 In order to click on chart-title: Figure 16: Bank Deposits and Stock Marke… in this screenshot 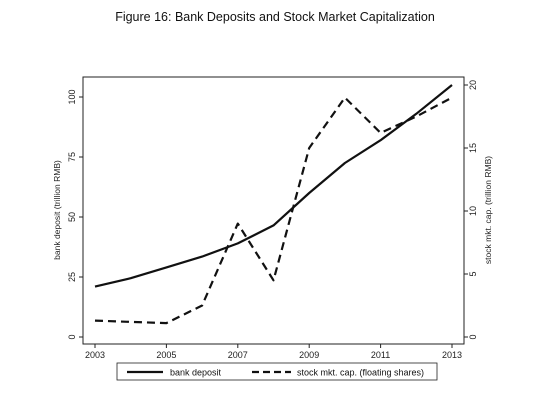, I will do `click(275, 17)`.